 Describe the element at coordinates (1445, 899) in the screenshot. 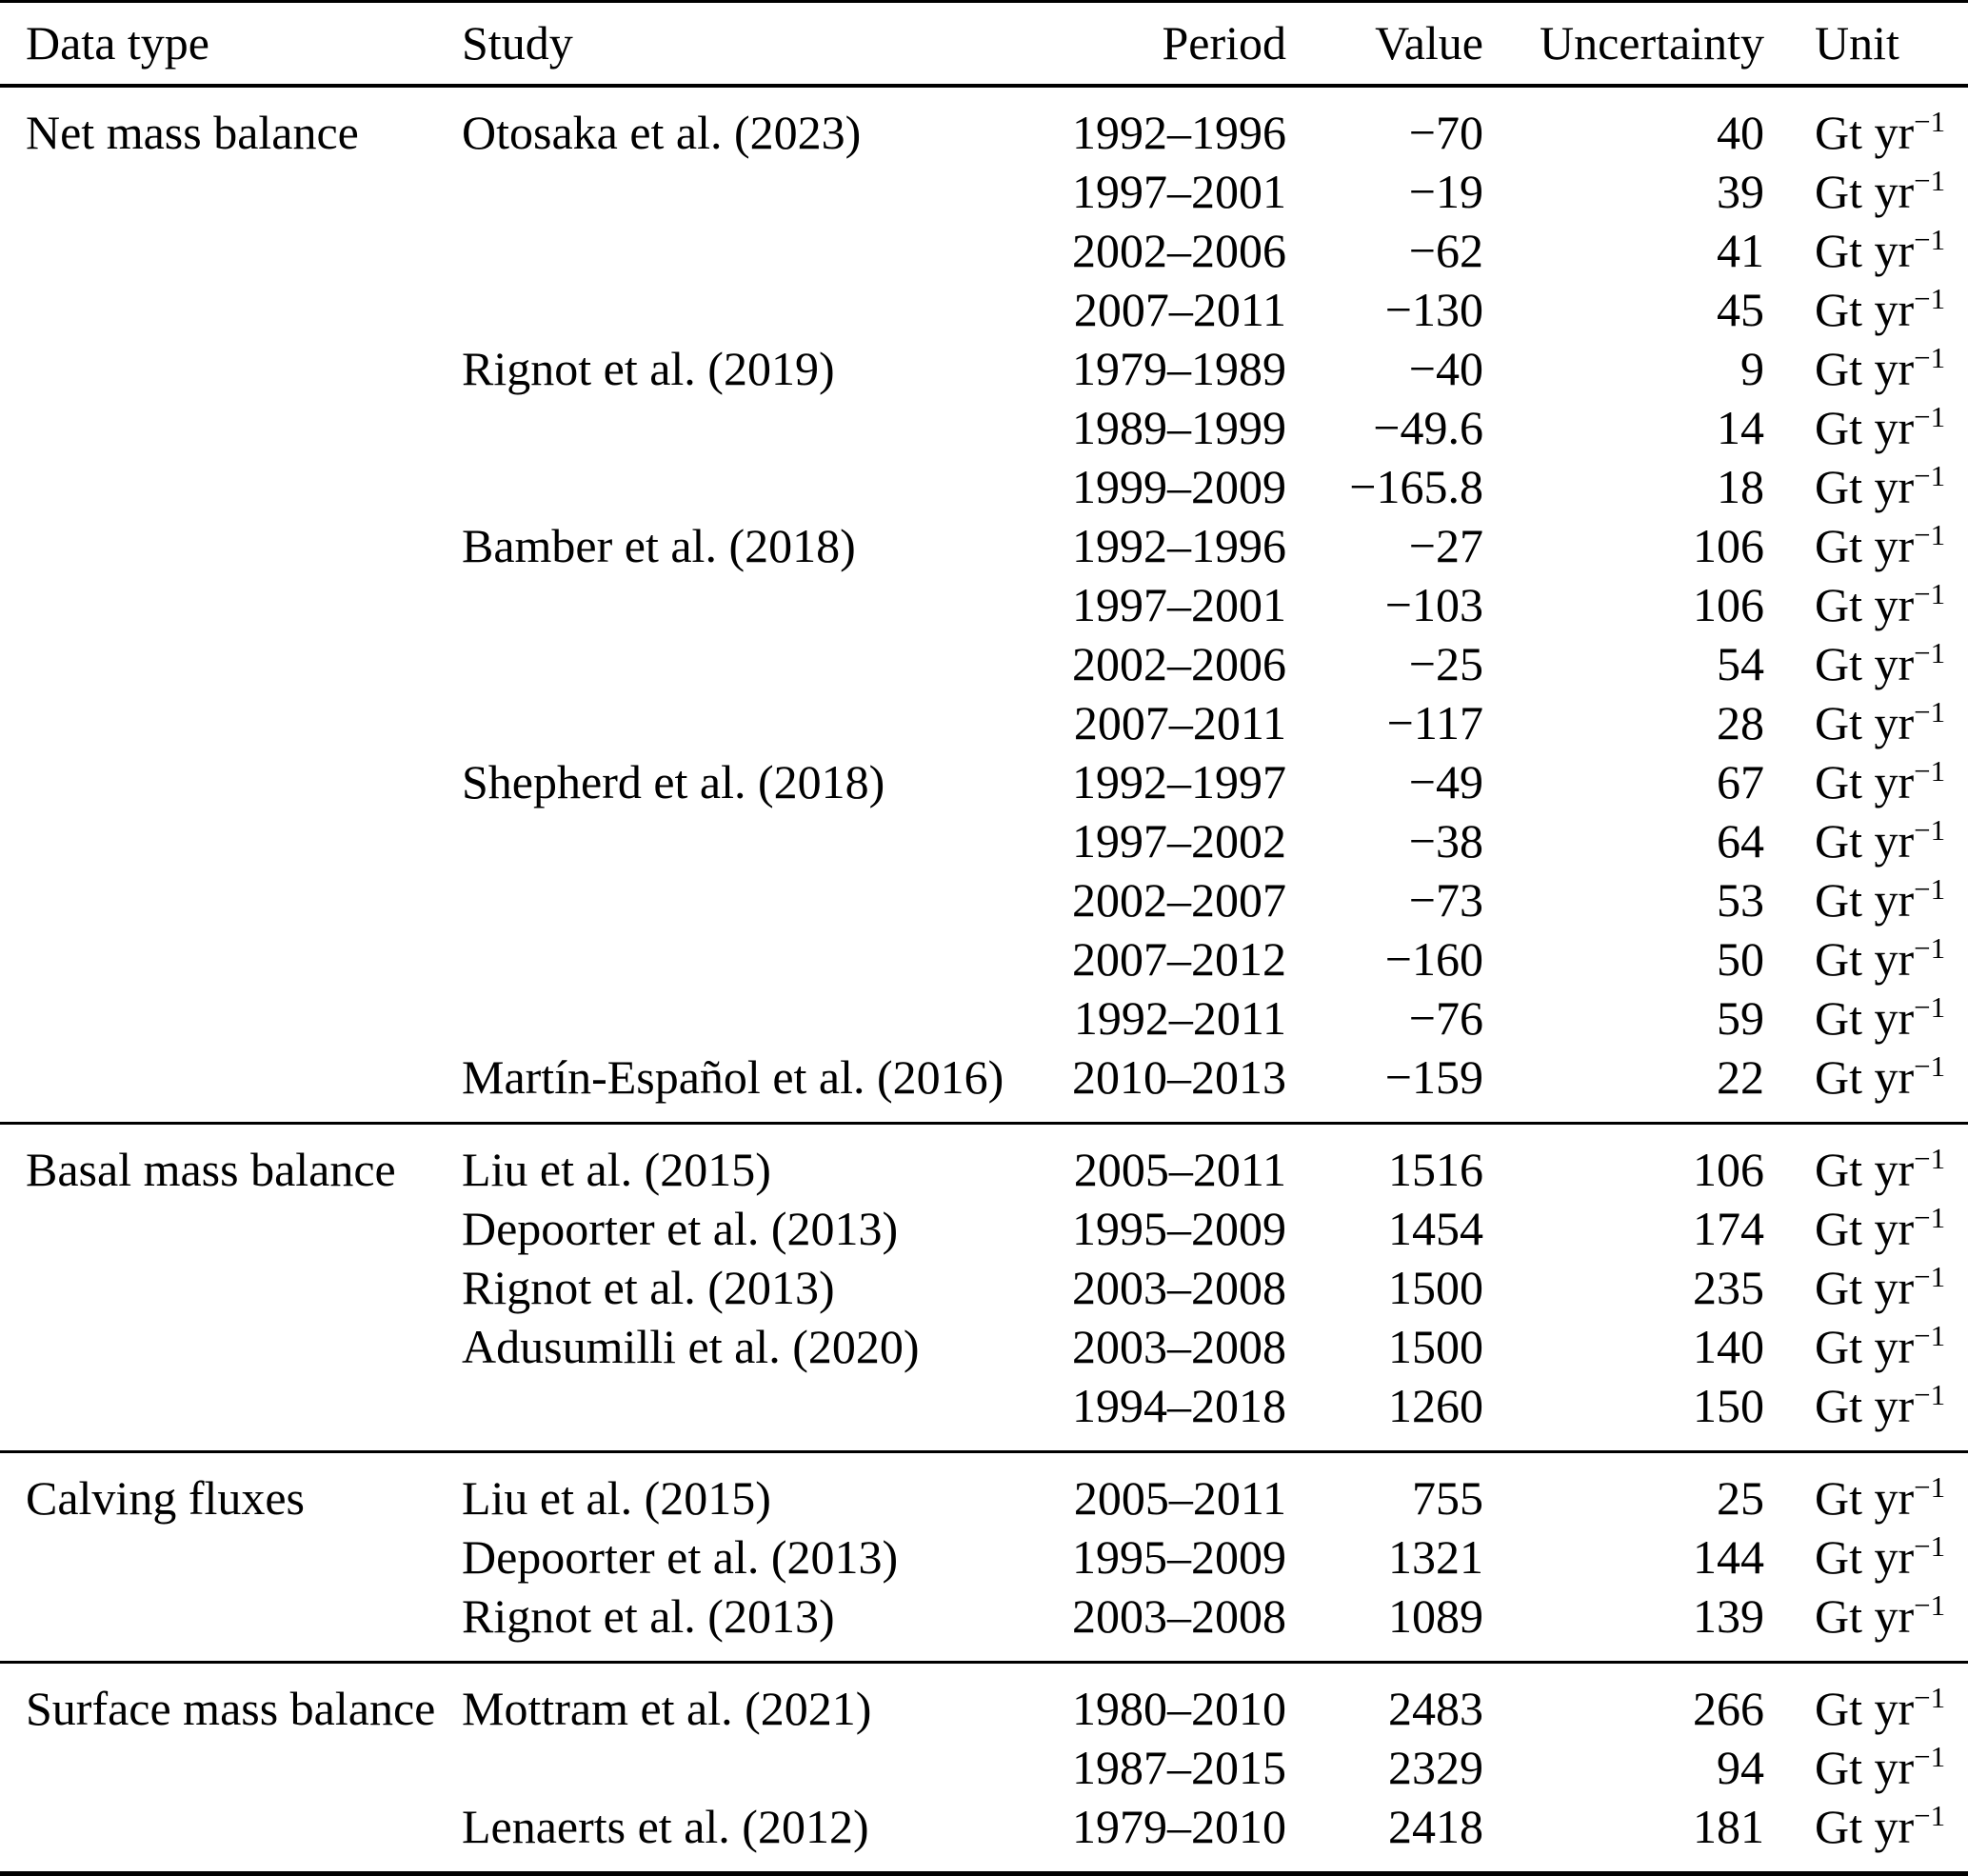

I see `cell-value: −73` at that location.